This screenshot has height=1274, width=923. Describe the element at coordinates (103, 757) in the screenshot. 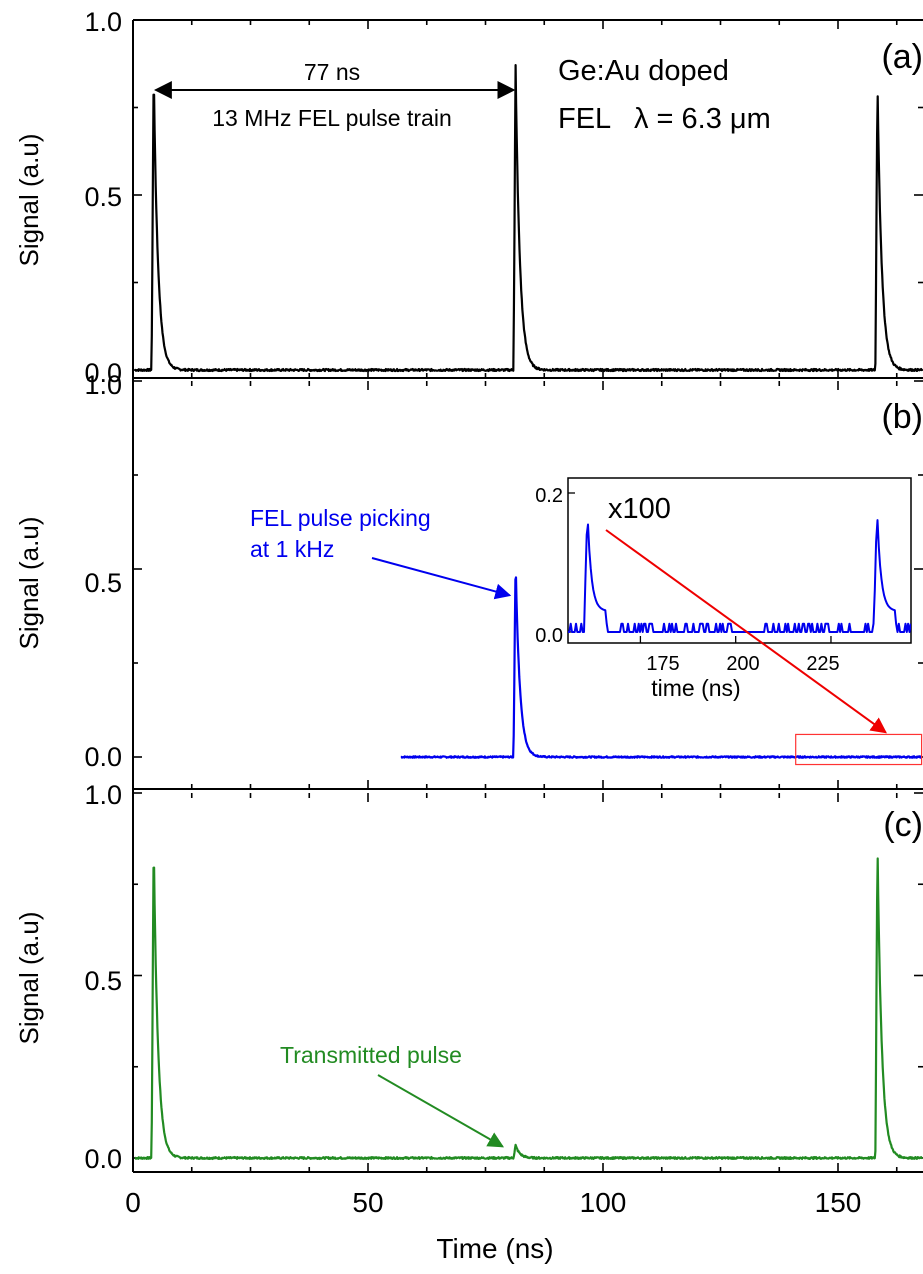

I see `y-tick-label-b-0: 0.0` at that location.